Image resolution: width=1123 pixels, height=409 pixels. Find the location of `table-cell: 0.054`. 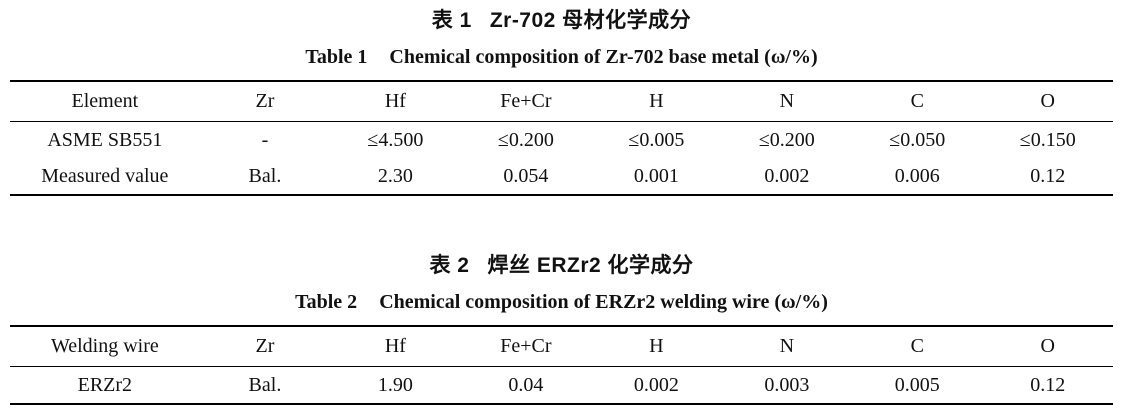

table-cell: 0.054 is located at coordinates (526, 175).